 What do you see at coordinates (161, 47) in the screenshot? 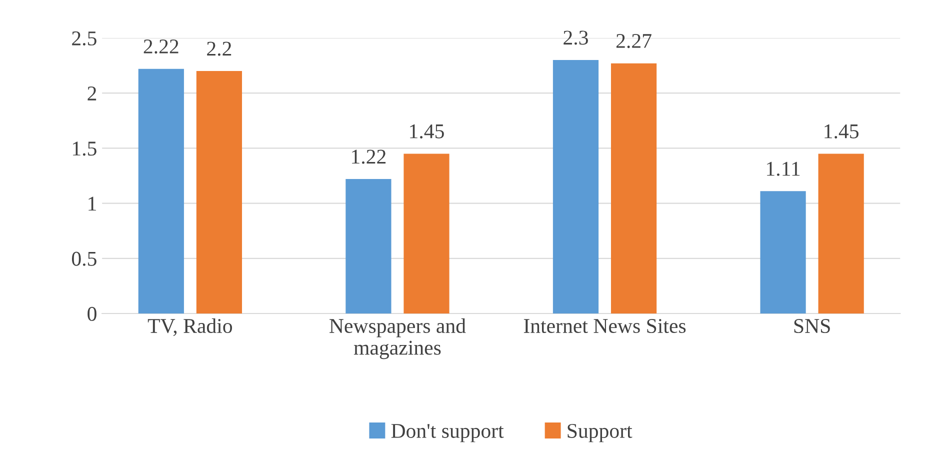
I see `data-label: 2.22` at bounding box center [161, 47].